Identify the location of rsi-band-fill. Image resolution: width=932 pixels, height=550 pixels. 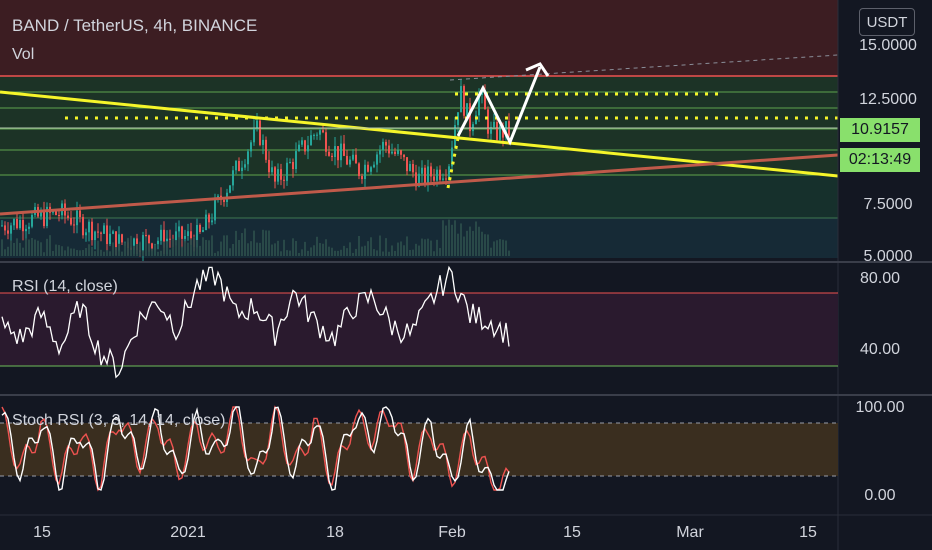
(419, 329).